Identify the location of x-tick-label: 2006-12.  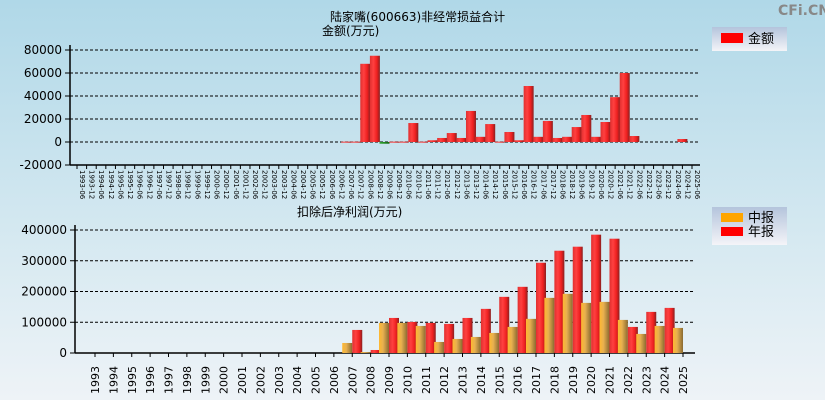
(341, 184).